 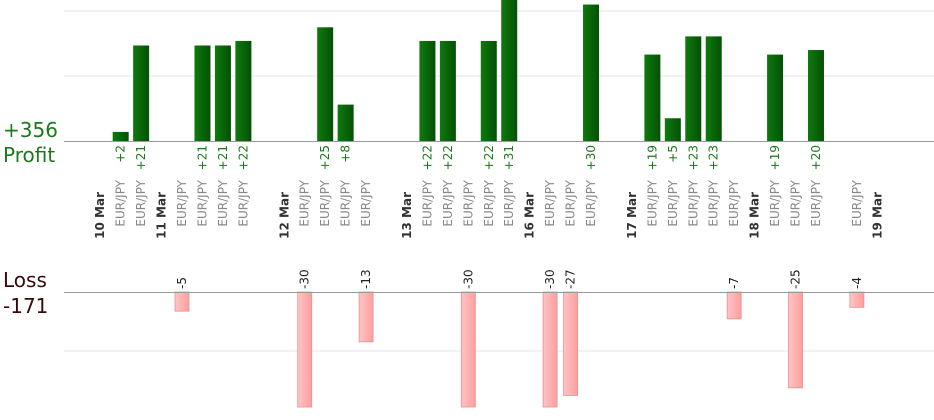 I want to click on profit-value-label: +30, so click(x=591, y=157).